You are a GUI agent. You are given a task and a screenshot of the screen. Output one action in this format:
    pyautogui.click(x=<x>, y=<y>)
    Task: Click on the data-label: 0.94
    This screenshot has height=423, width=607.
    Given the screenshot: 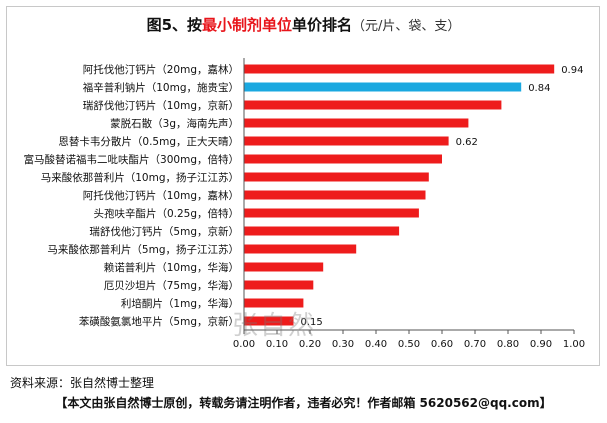 What is the action you would take?
    pyautogui.click(x=572, y=70)
    